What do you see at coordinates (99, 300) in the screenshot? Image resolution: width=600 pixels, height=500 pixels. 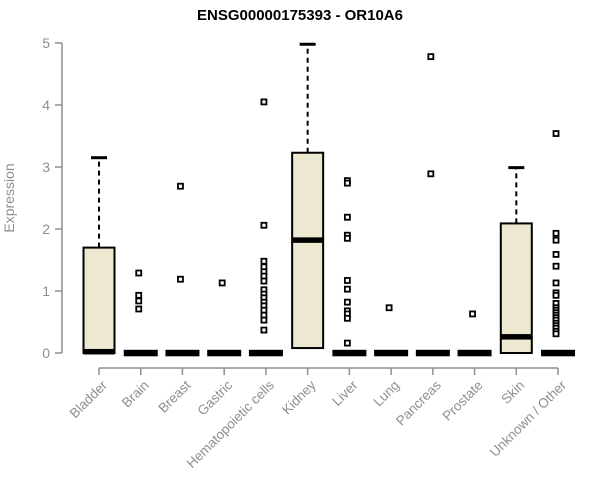 I see `box-bladder` at bounding box center [99, 300].